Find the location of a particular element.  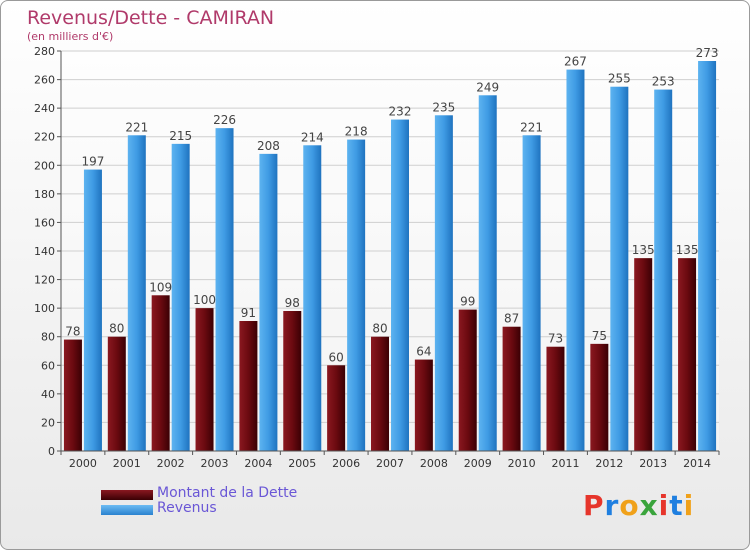

chart-subtitle: (en milliers d'€) is located at coordinates (70, 36).